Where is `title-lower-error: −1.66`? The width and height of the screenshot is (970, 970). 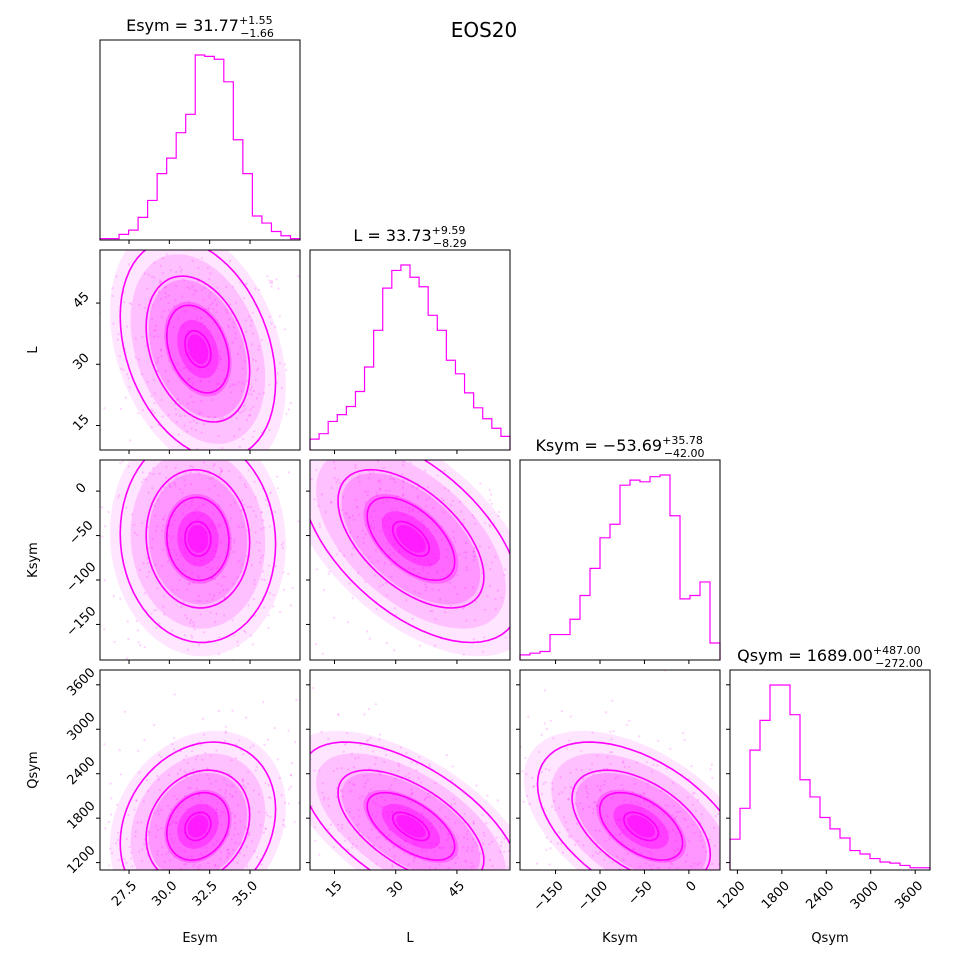
title-lower-error: −1.66 is located at coordinates (257, 33).